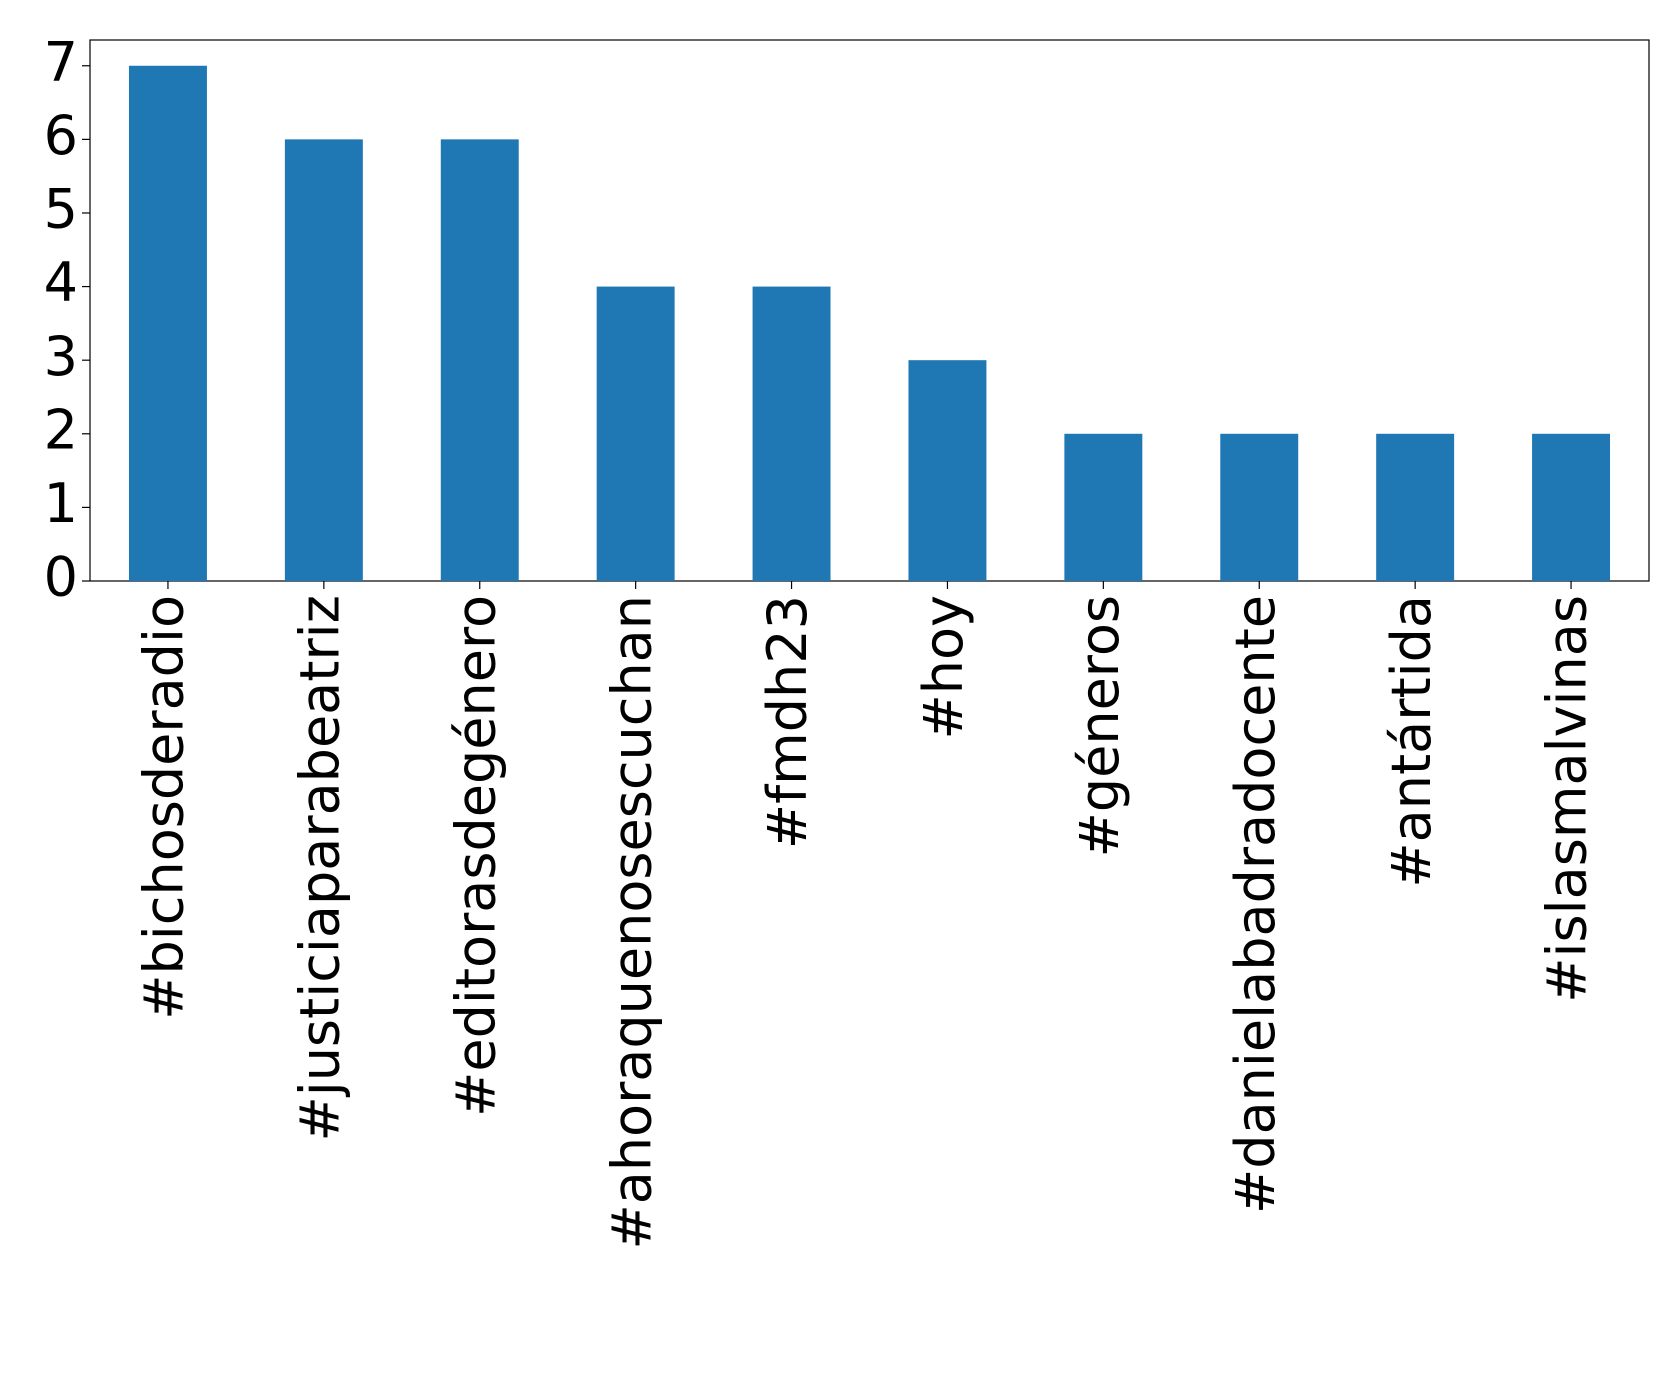 The image size is (1679, 1385). Describe the element at coordinates (943, 667) in the screenshot. I see `x-tick-label: #hoy` at that location.